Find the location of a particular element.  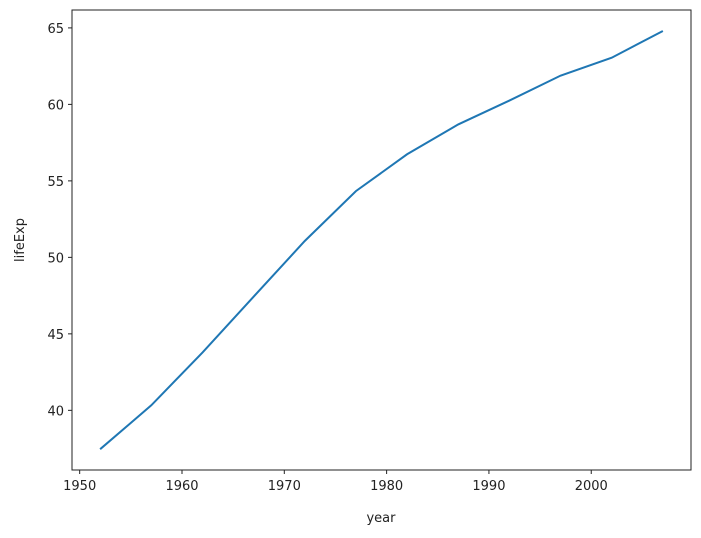

x-tick-label: 2000 is located at coordinates (591, 486).